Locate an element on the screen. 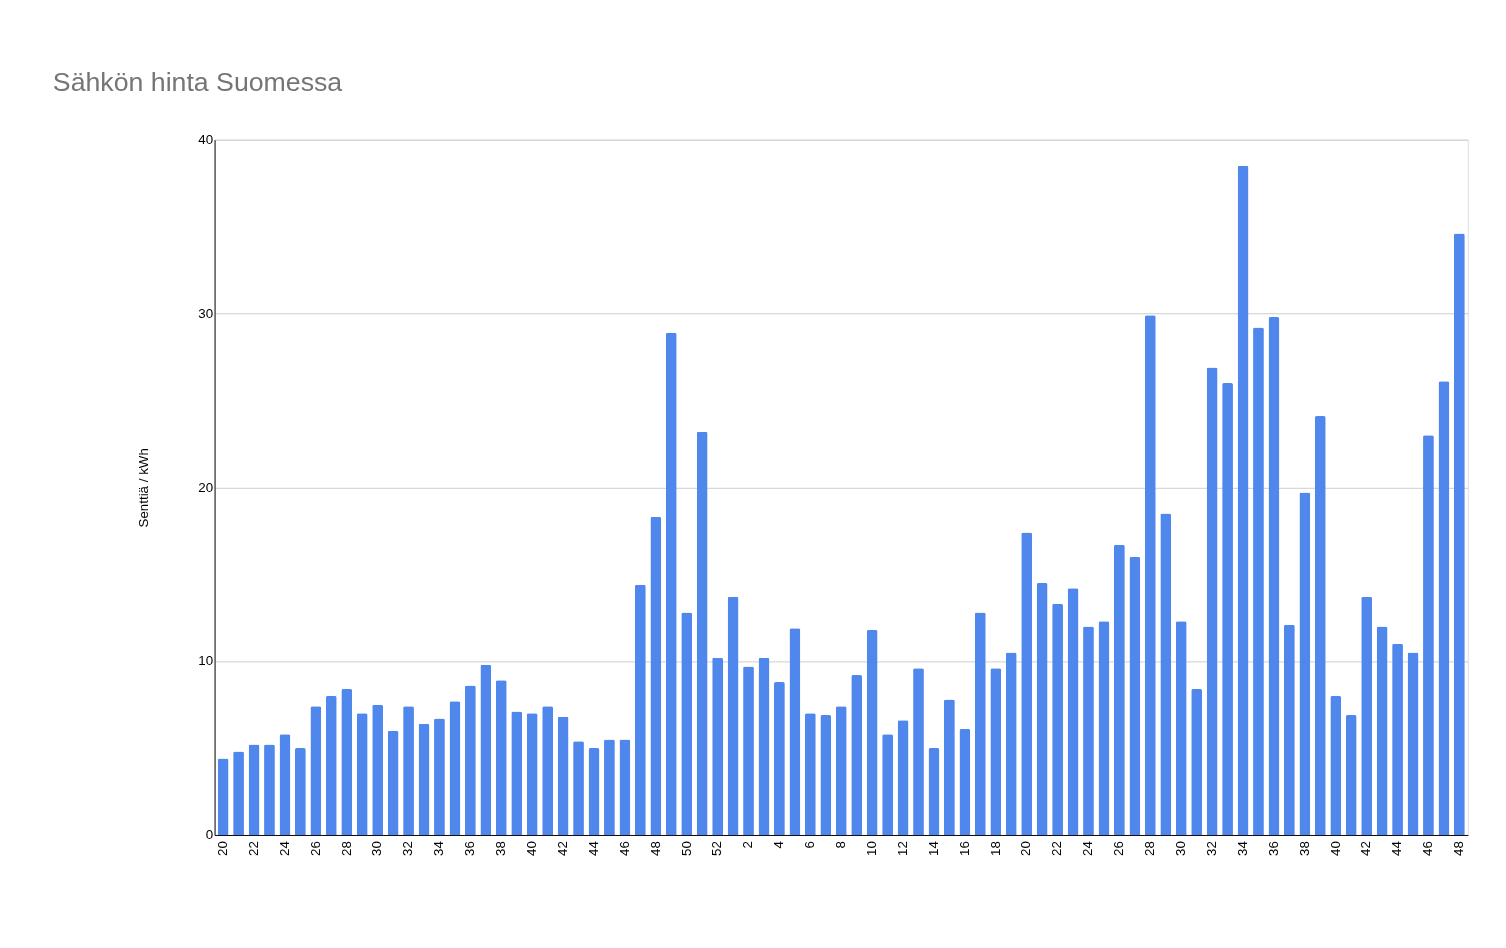 The height and width of the screenshot is (948, 1506). x-tick-label: 12 is located at coordinates (902, 849).